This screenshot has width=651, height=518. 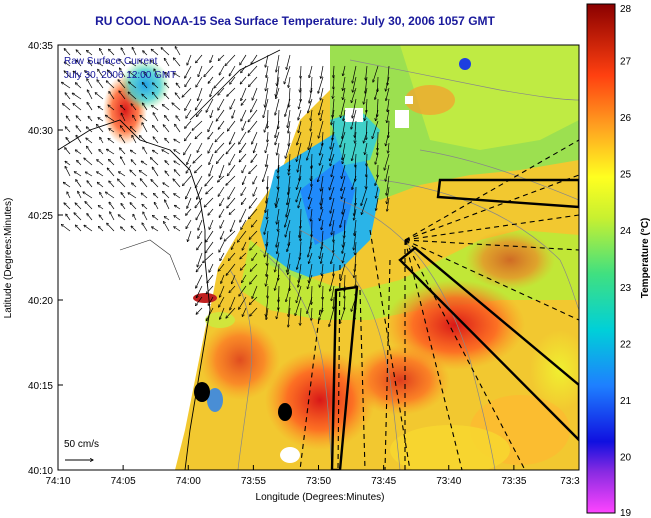 I want to click on colorbar-tick-label: 26, so click(x=626, y=118).